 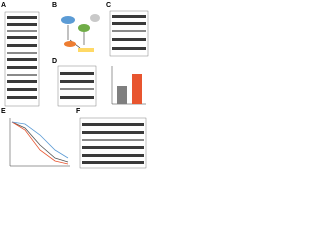 I want to click on blot-c, so click(x=129, y=33).